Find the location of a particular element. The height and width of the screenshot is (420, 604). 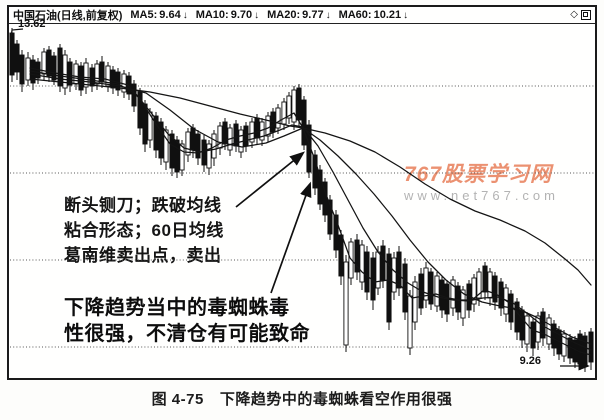

annotation-note-line: 葛南维卖出点，卖出 is located at coordinates (143, 255).